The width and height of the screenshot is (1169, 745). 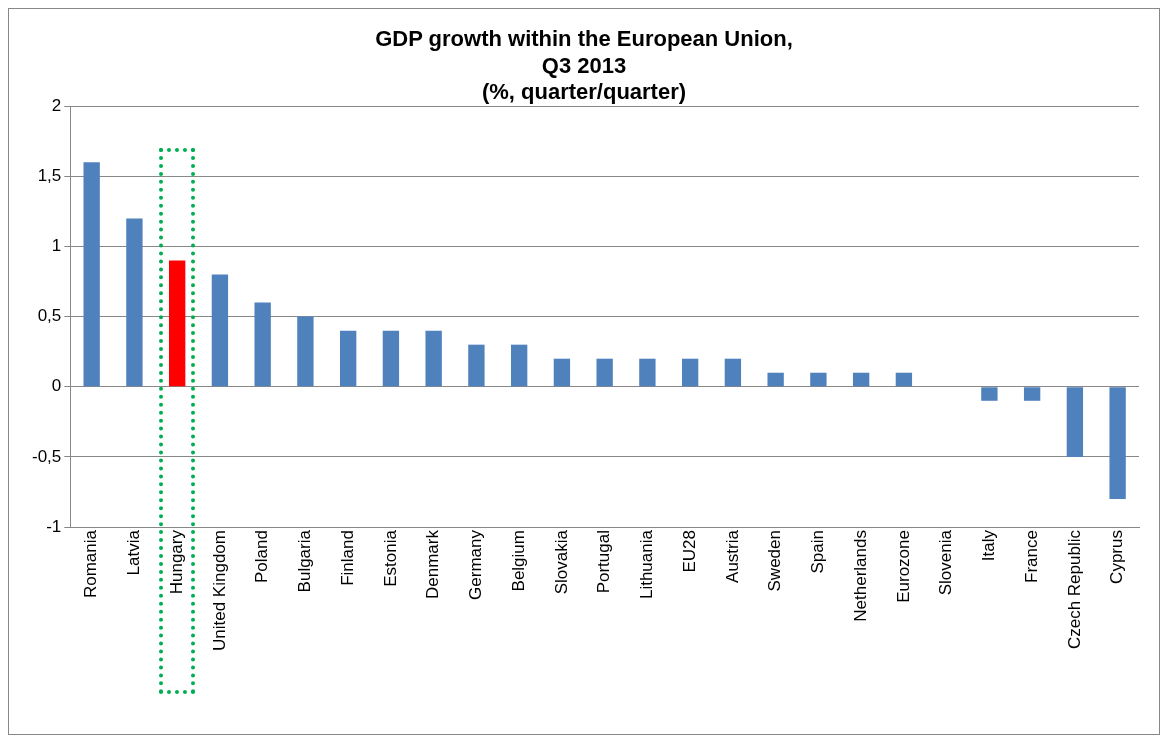 What do you see at coordinates (860, 576) in the screenshot?
I see `x-tick-label: Netherlands` at bounding box center [860, 576].